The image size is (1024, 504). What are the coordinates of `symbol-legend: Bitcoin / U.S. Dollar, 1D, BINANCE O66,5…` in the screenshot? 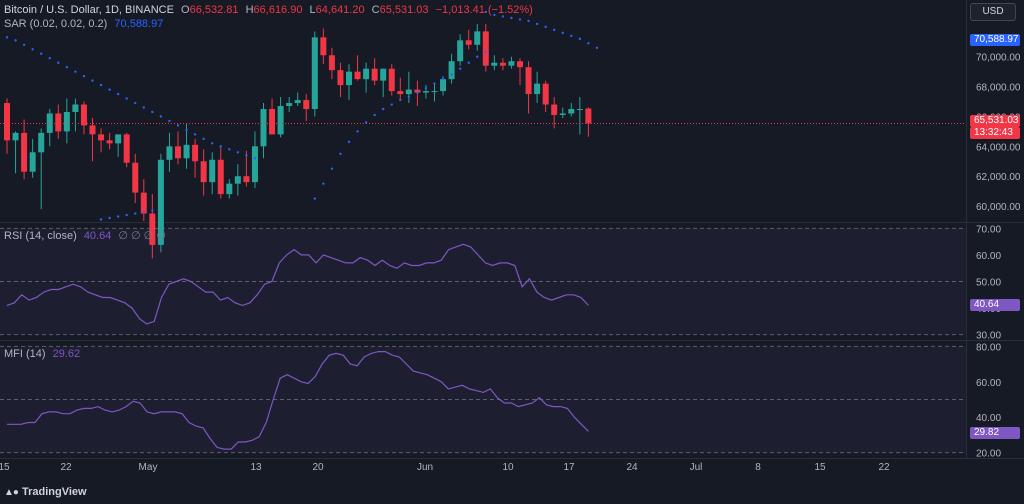 It's located at (270, 10).